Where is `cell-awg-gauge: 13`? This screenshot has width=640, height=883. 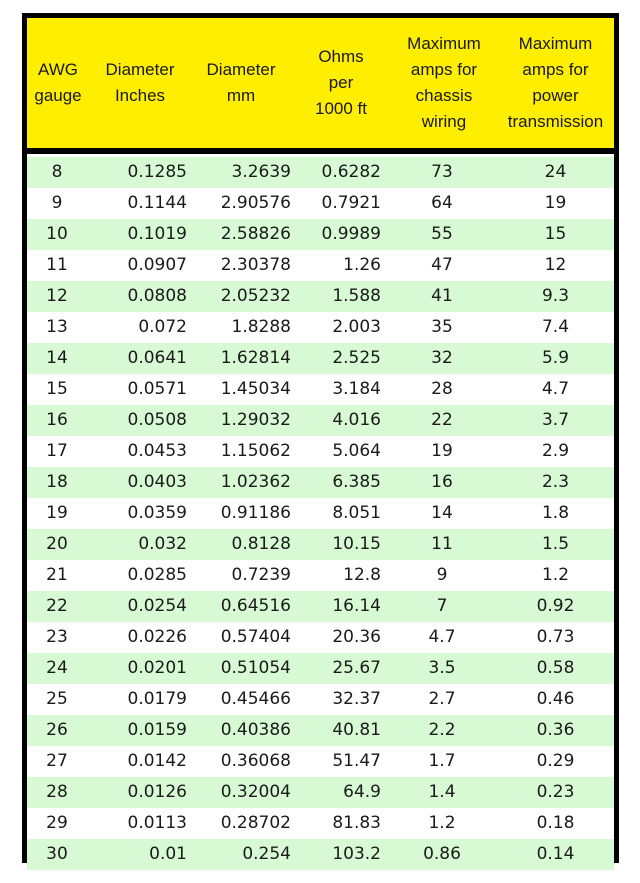
cell-awg-gauge: 13 is located at coordinates (57, 327).